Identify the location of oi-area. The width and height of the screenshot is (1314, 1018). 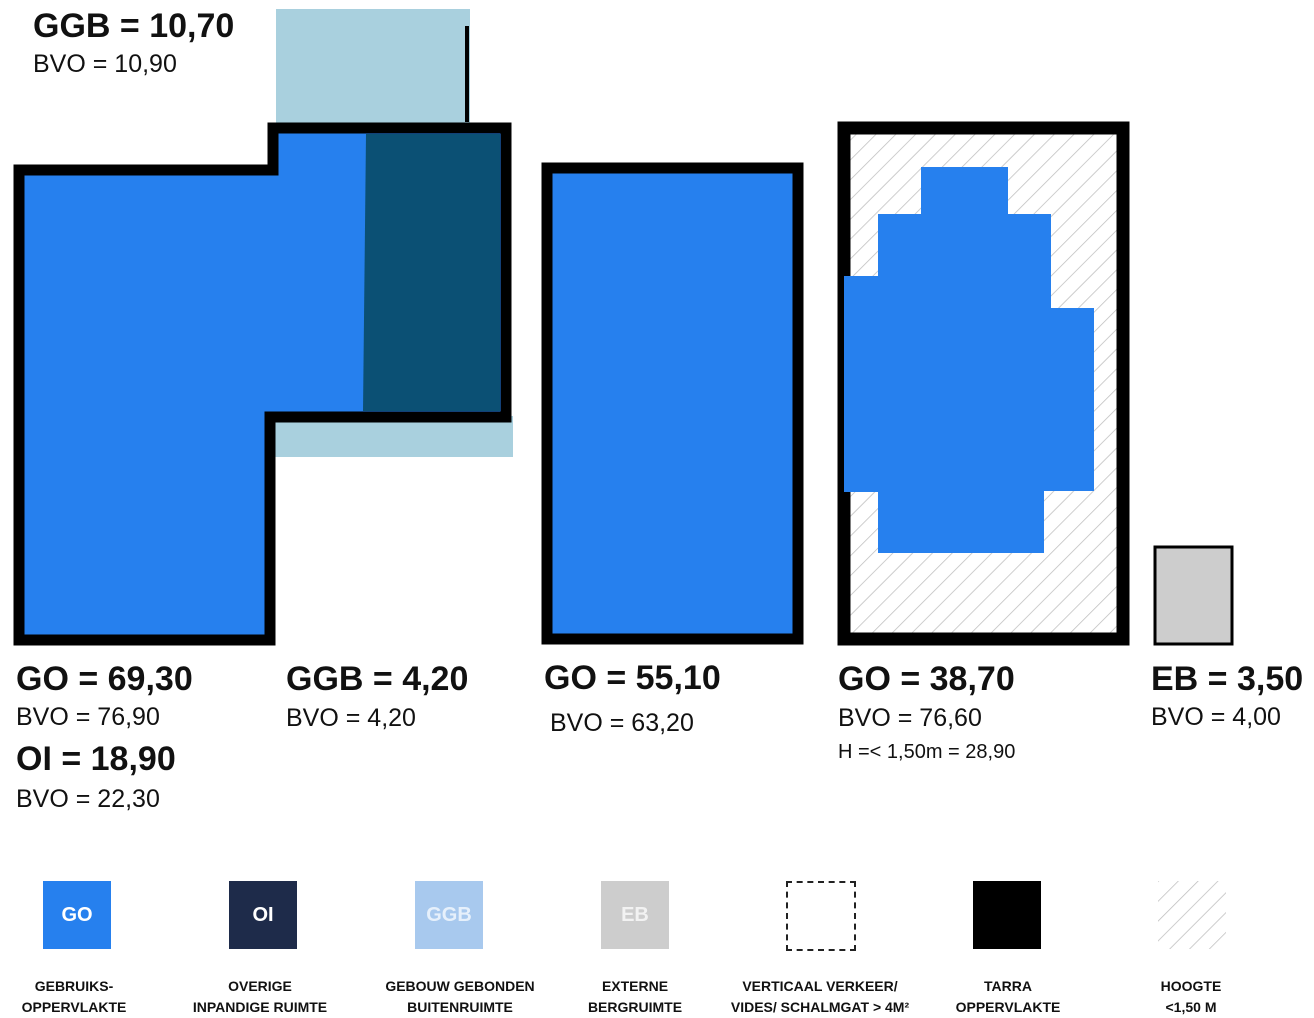
(431, 272).